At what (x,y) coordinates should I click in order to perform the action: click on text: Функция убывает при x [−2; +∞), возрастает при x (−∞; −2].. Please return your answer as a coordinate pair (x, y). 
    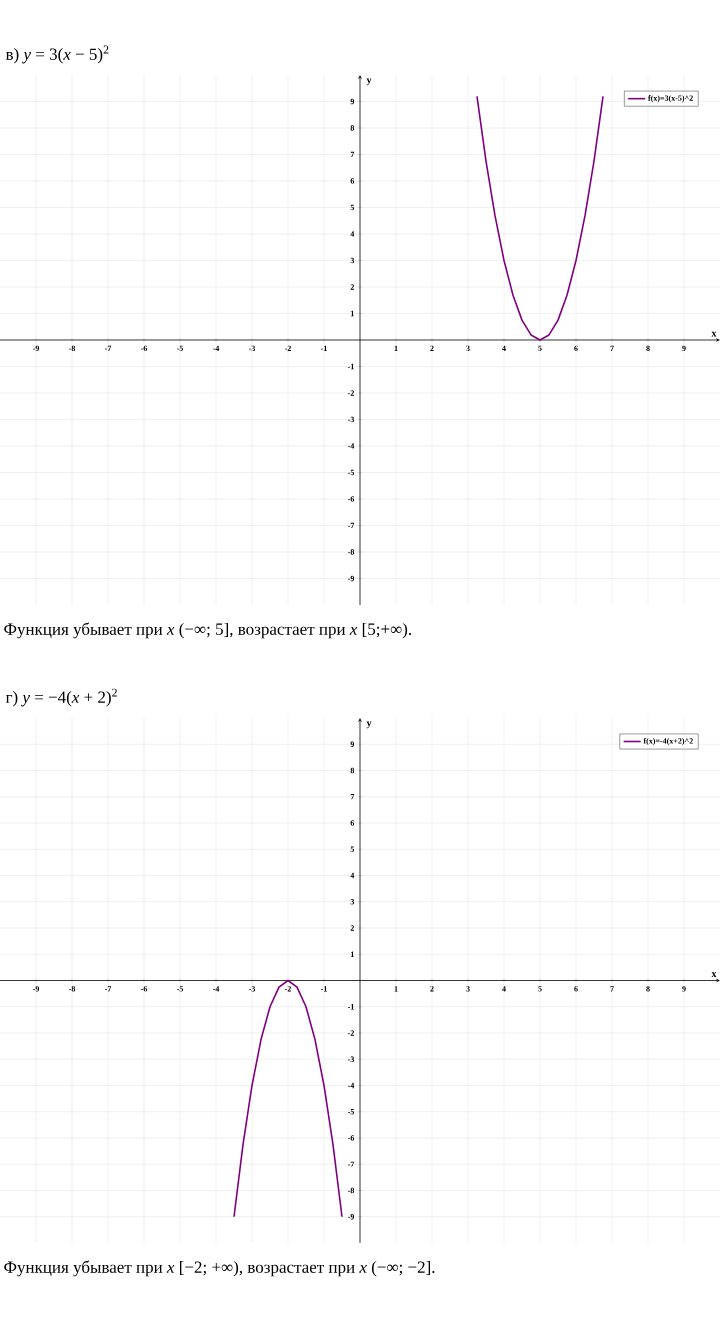
    Looking at the image, I should click on (219, 1268).